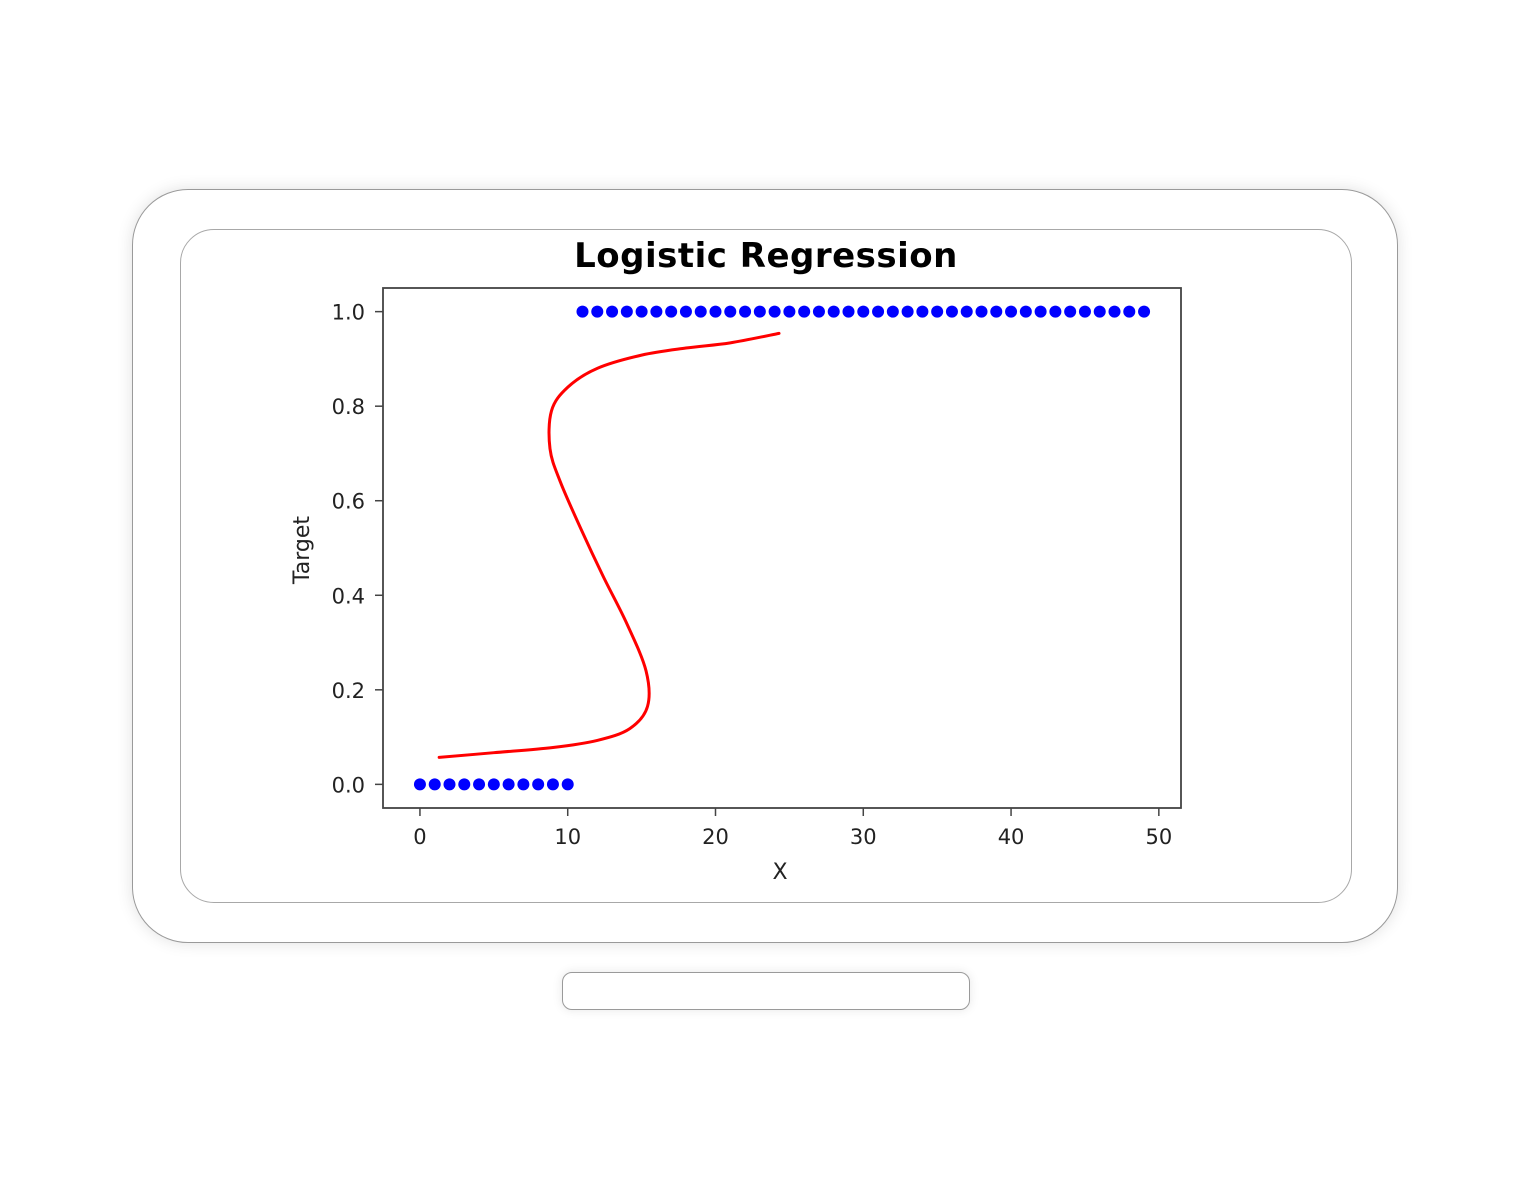 This screenshot has width=1540, height=1200. I want to click on x-tick-label: 50, so click(1158, 837).